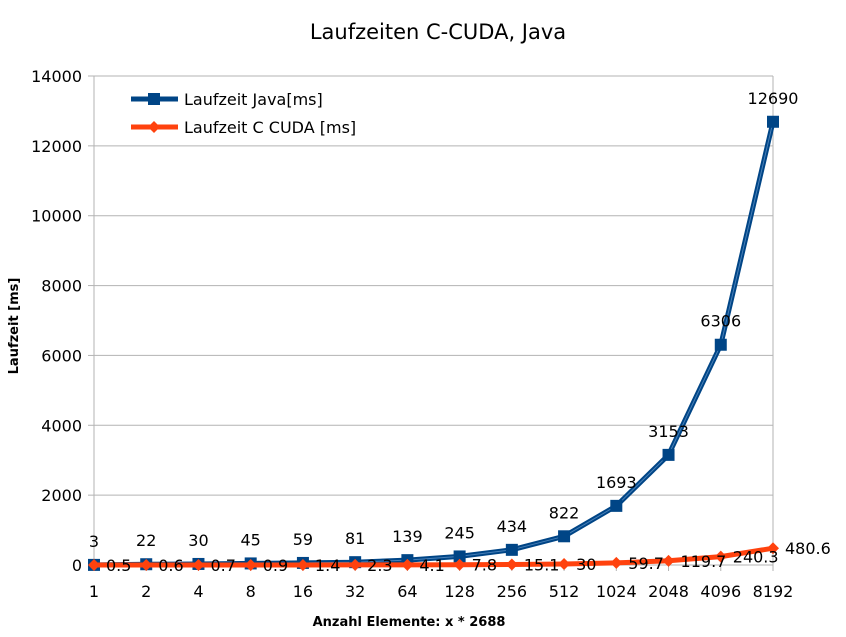 The width and height of the screenshot is (846, 637). What do you see at coordinates (459, 591) in the screenshot?
I see `x-tick-label: 128` at bounding box center [459, 591].